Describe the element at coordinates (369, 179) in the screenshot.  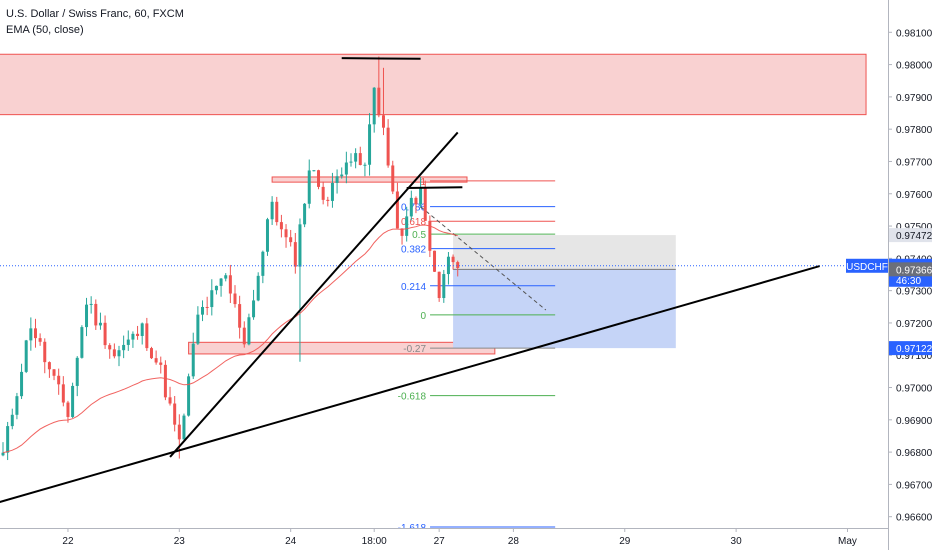
I see `zone-mid-resistance` at that location.